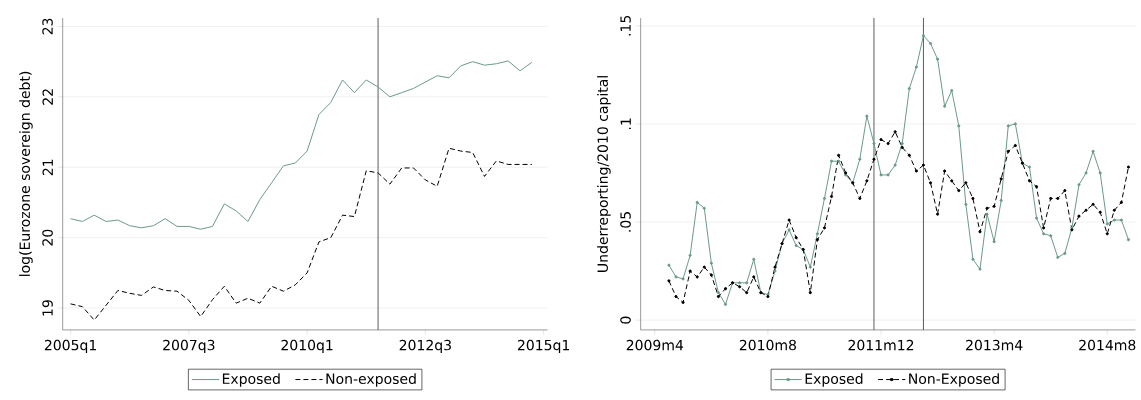 This screenshot has width=1141, height=400. What do you see at coordinates (307, 346) in the screenshot?
I see `x-tick-label: 2010q1` at bounding box center [307, 346].